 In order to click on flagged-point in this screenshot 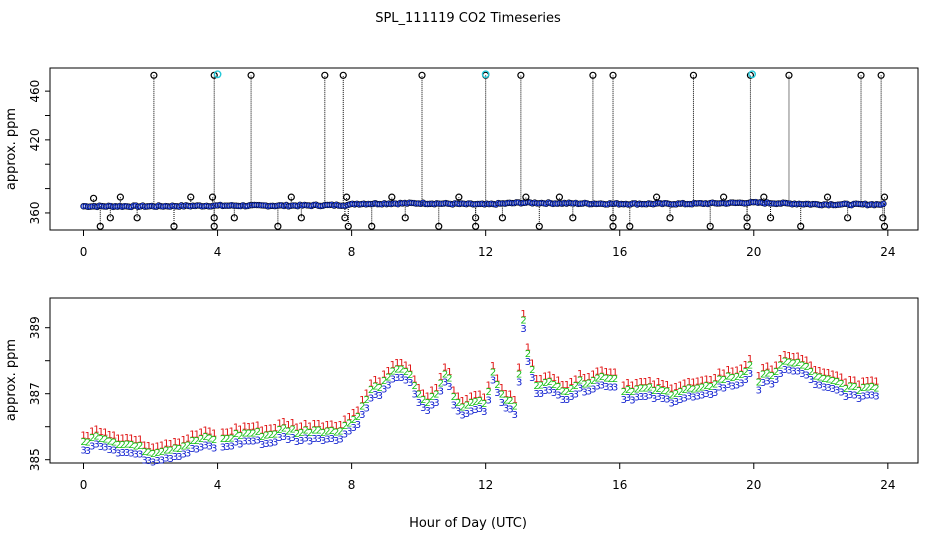, I will do `click(485, 74)`.